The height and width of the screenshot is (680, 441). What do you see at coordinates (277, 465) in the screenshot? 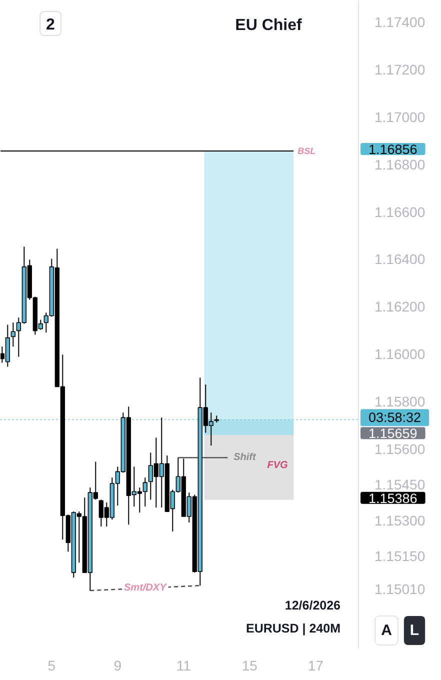
I see `annotation: FVG` at bounding box center [277, 465].